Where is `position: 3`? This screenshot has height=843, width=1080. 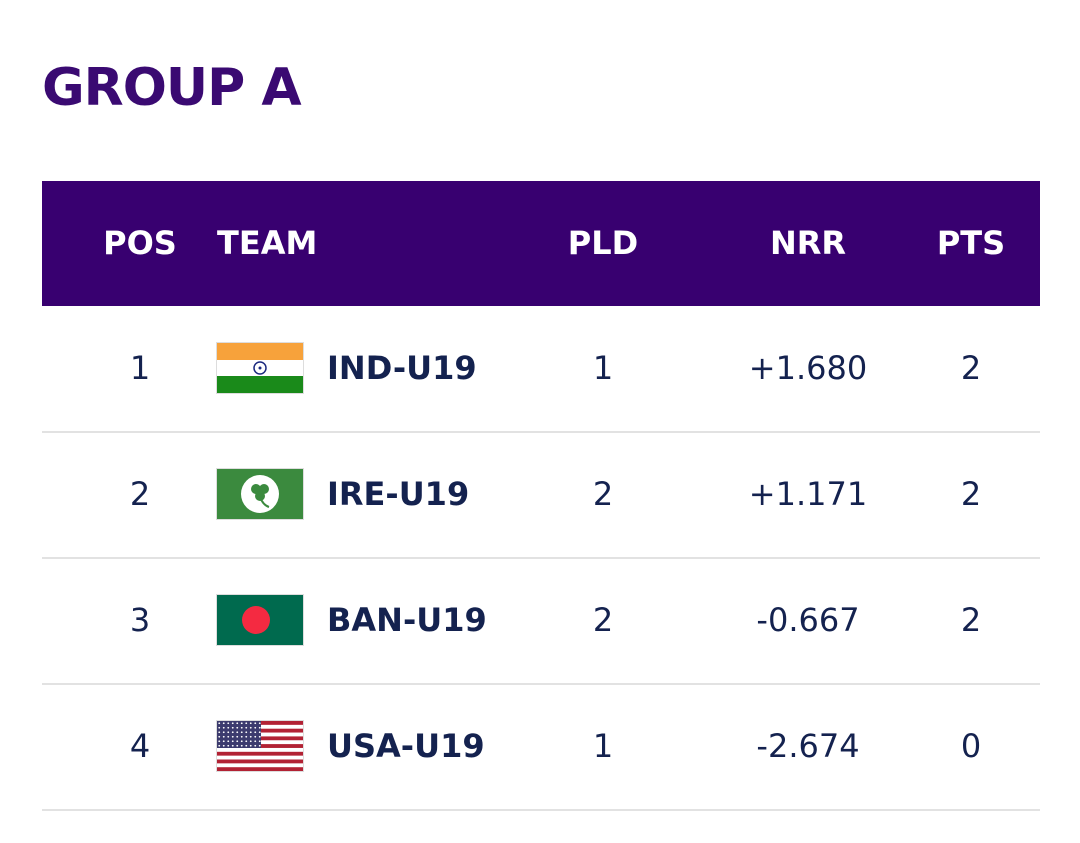 position: 3 is located at coordinates (140, 620).